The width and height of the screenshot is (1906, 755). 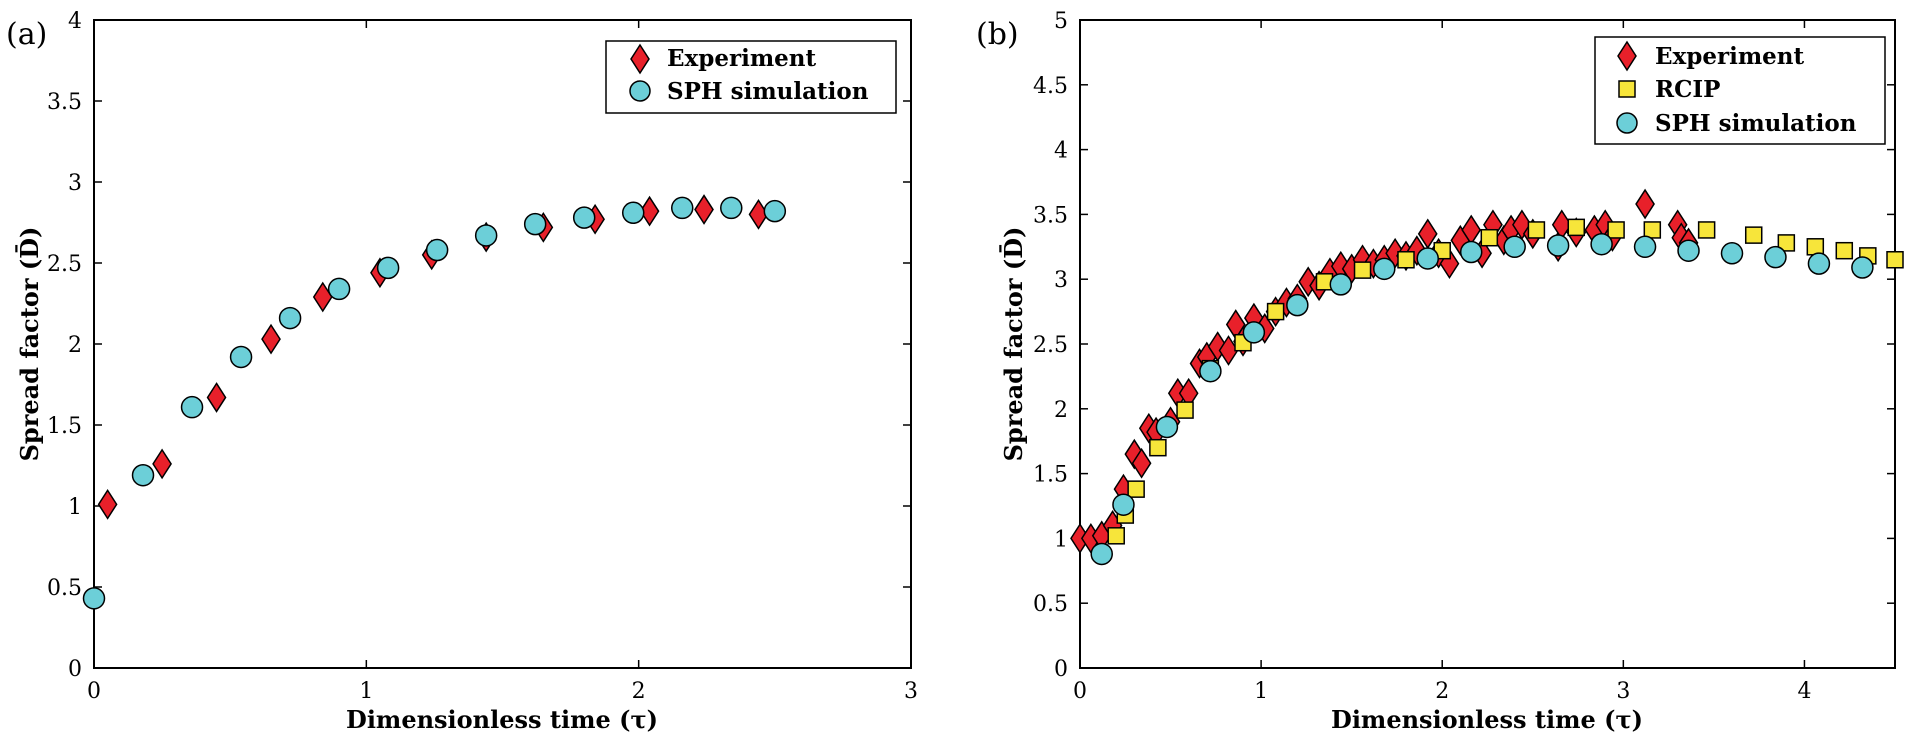 What do you see at coordinates (1050, 86) in the screenshot?
I see `y-tick-label: 4.5` at bounding box center [1050, 86].